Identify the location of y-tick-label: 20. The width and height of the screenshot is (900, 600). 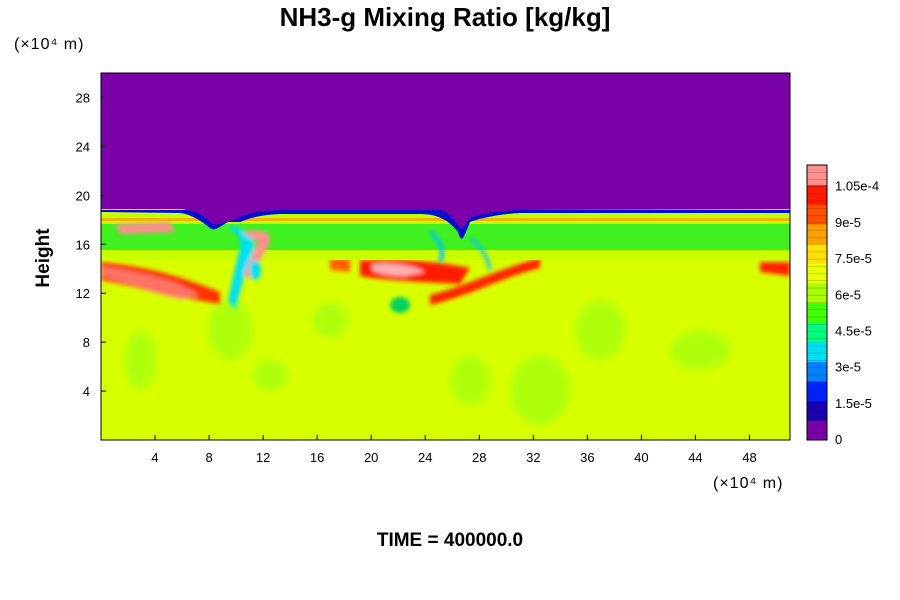
(83, 195).